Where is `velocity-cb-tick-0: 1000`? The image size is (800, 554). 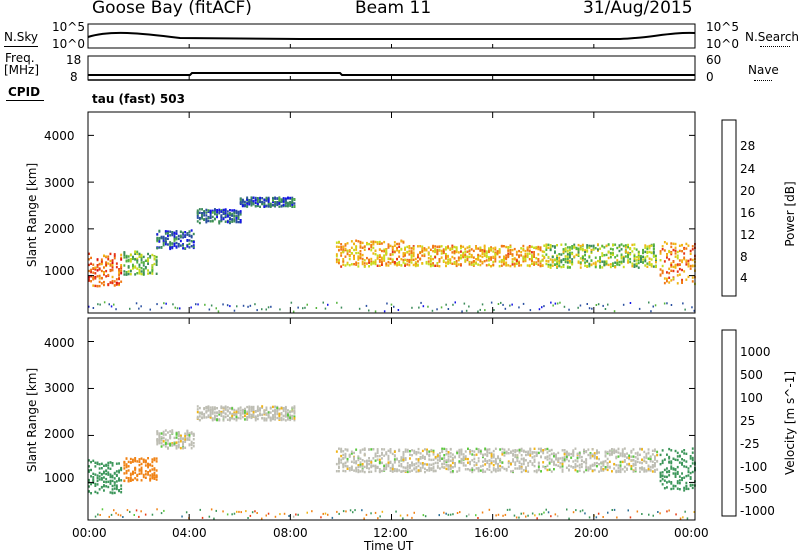 velocity-cb-tick-0: 1000 is located at coordinates (755, 352).